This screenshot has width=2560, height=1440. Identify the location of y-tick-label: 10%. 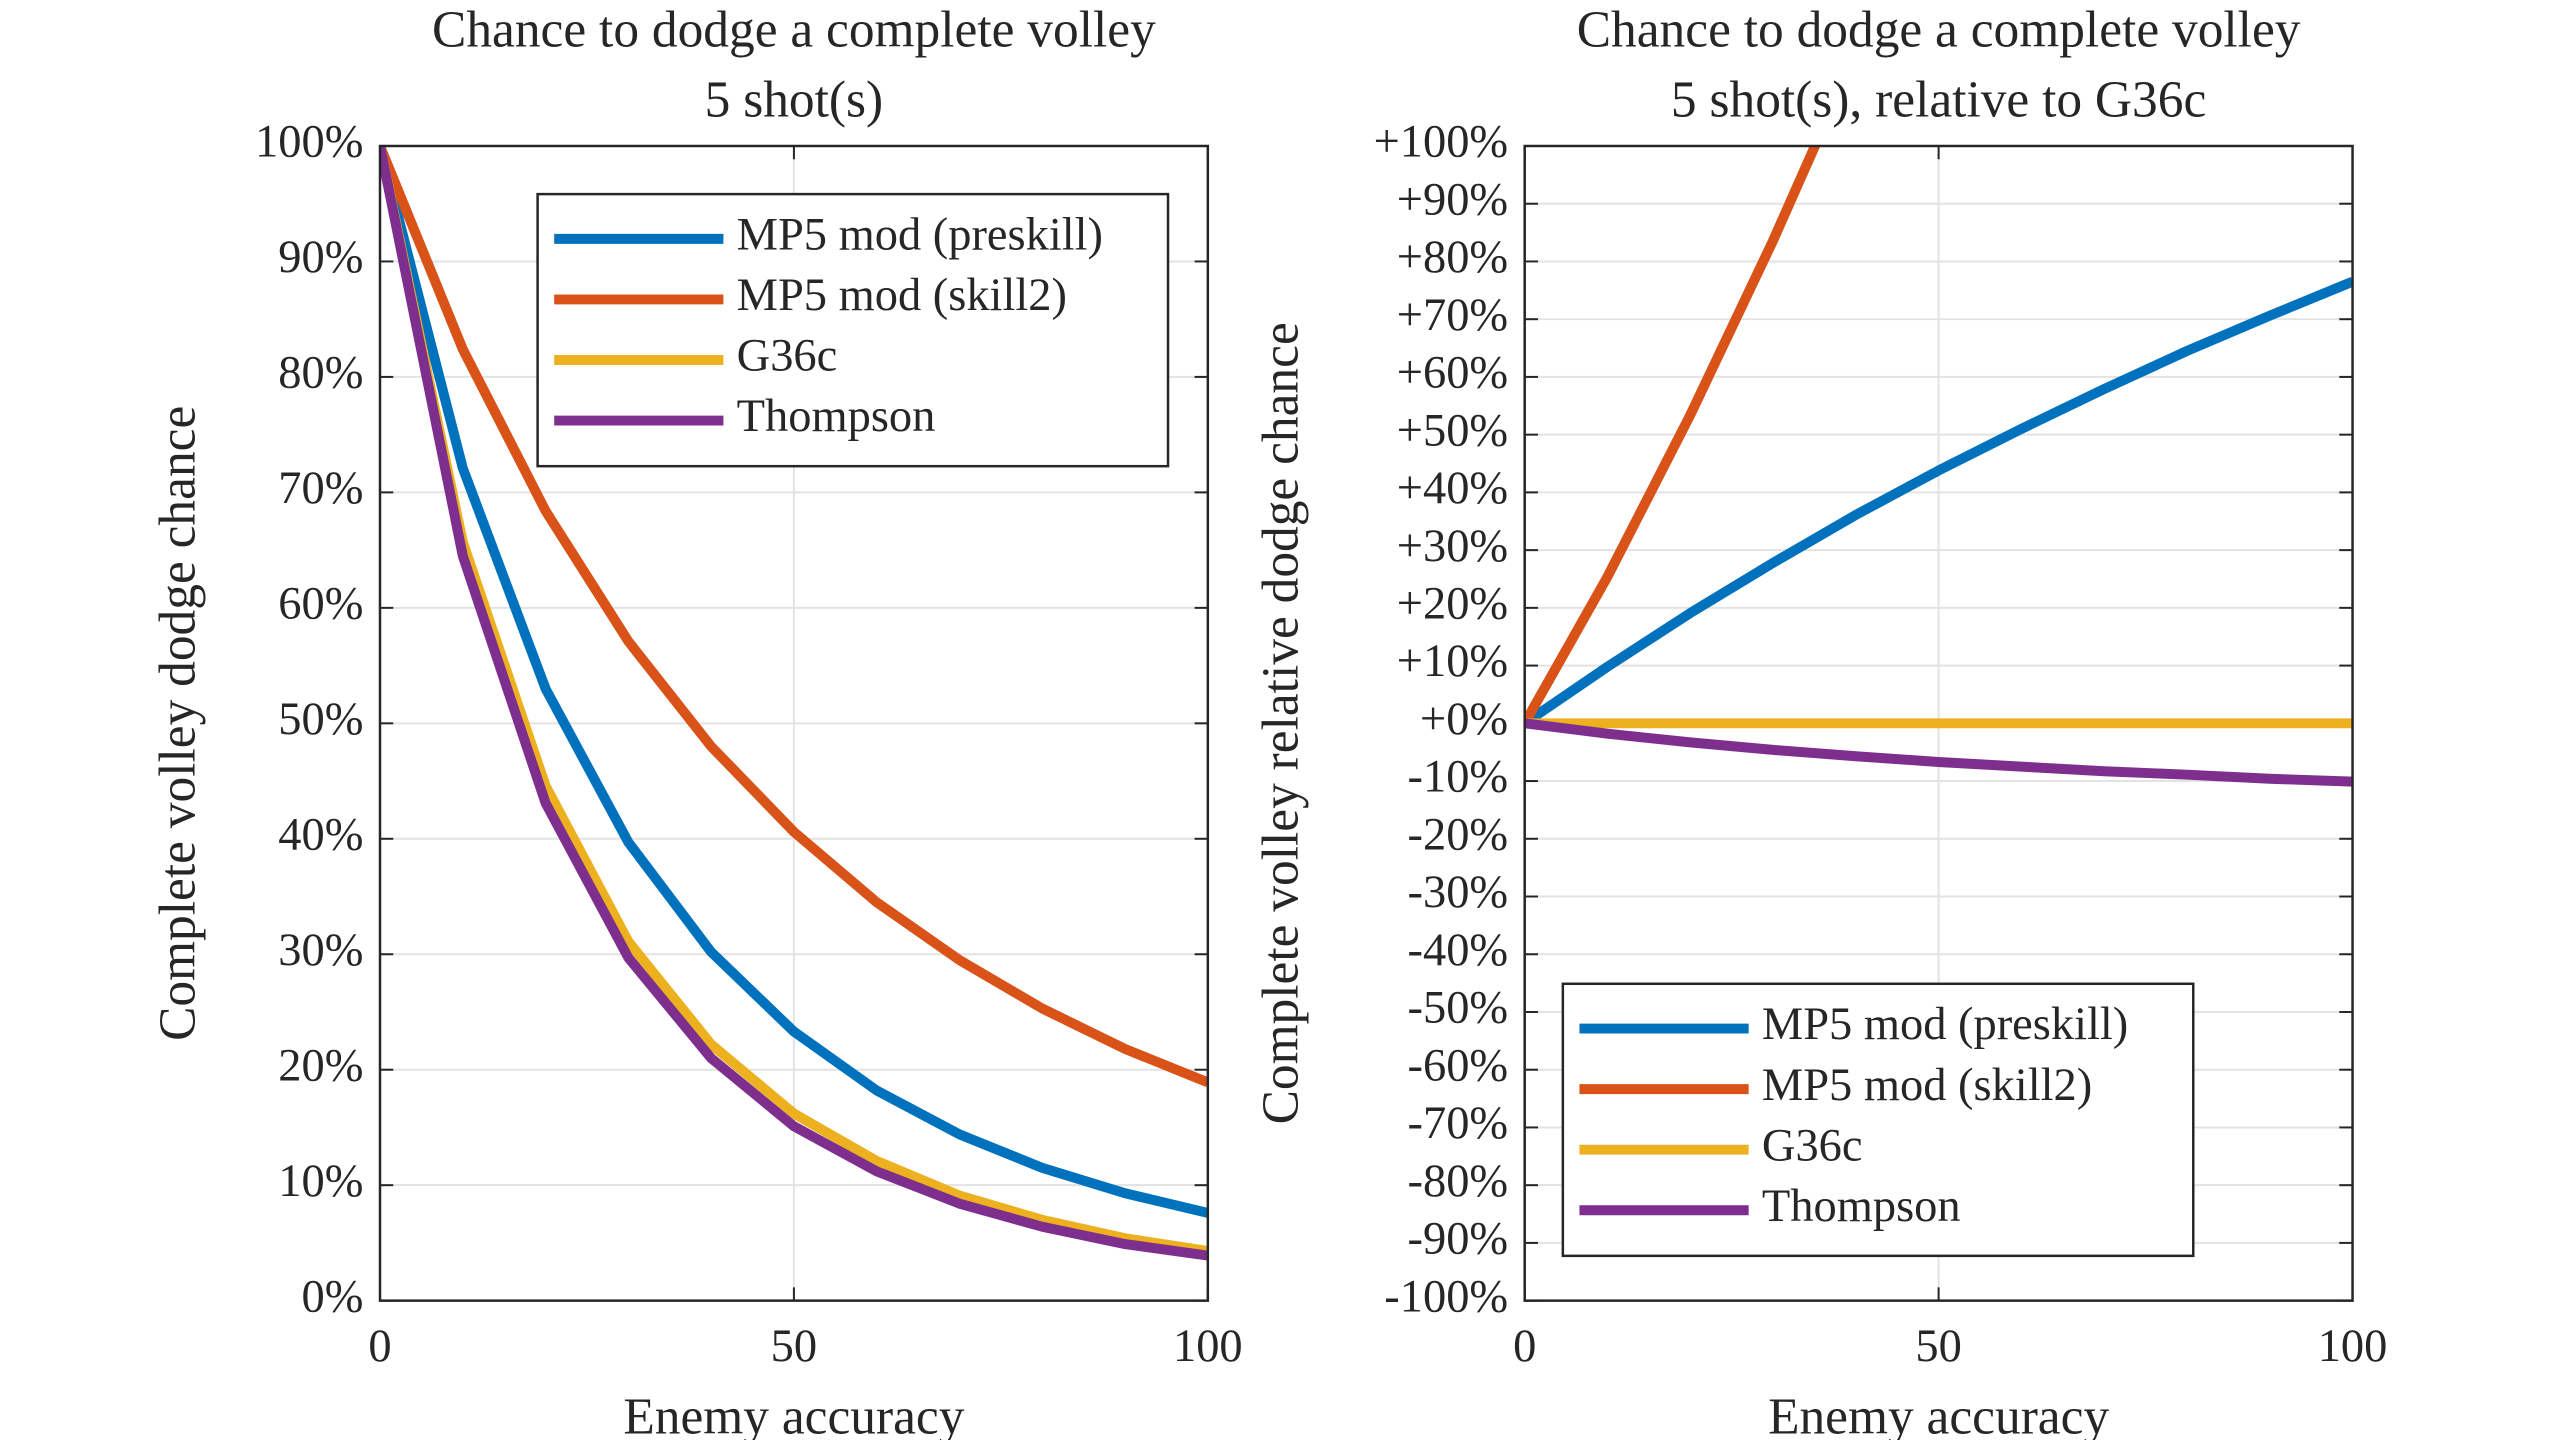
(320, 1181).